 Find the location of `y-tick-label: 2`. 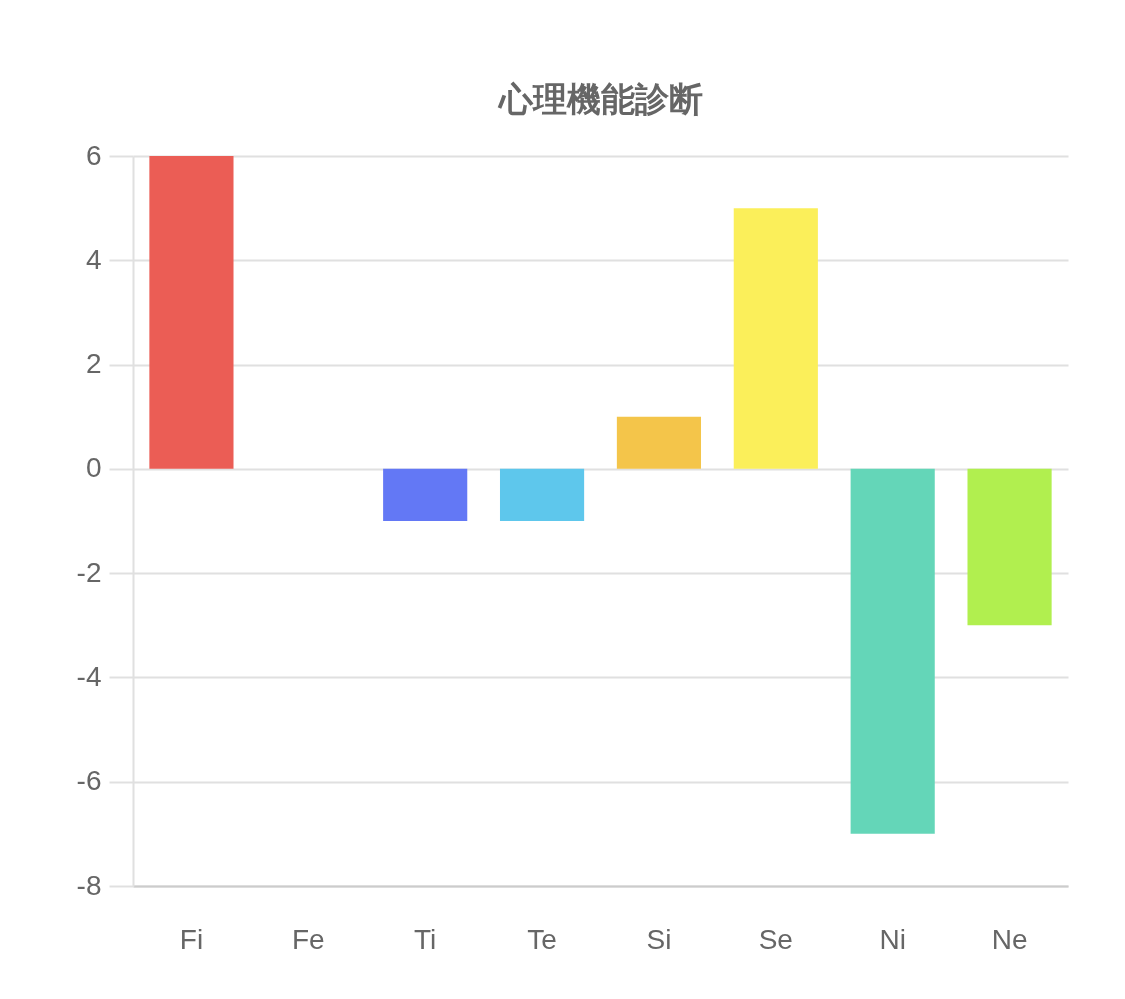

y-tick-label: 2 is located at coordinates (93, 364).